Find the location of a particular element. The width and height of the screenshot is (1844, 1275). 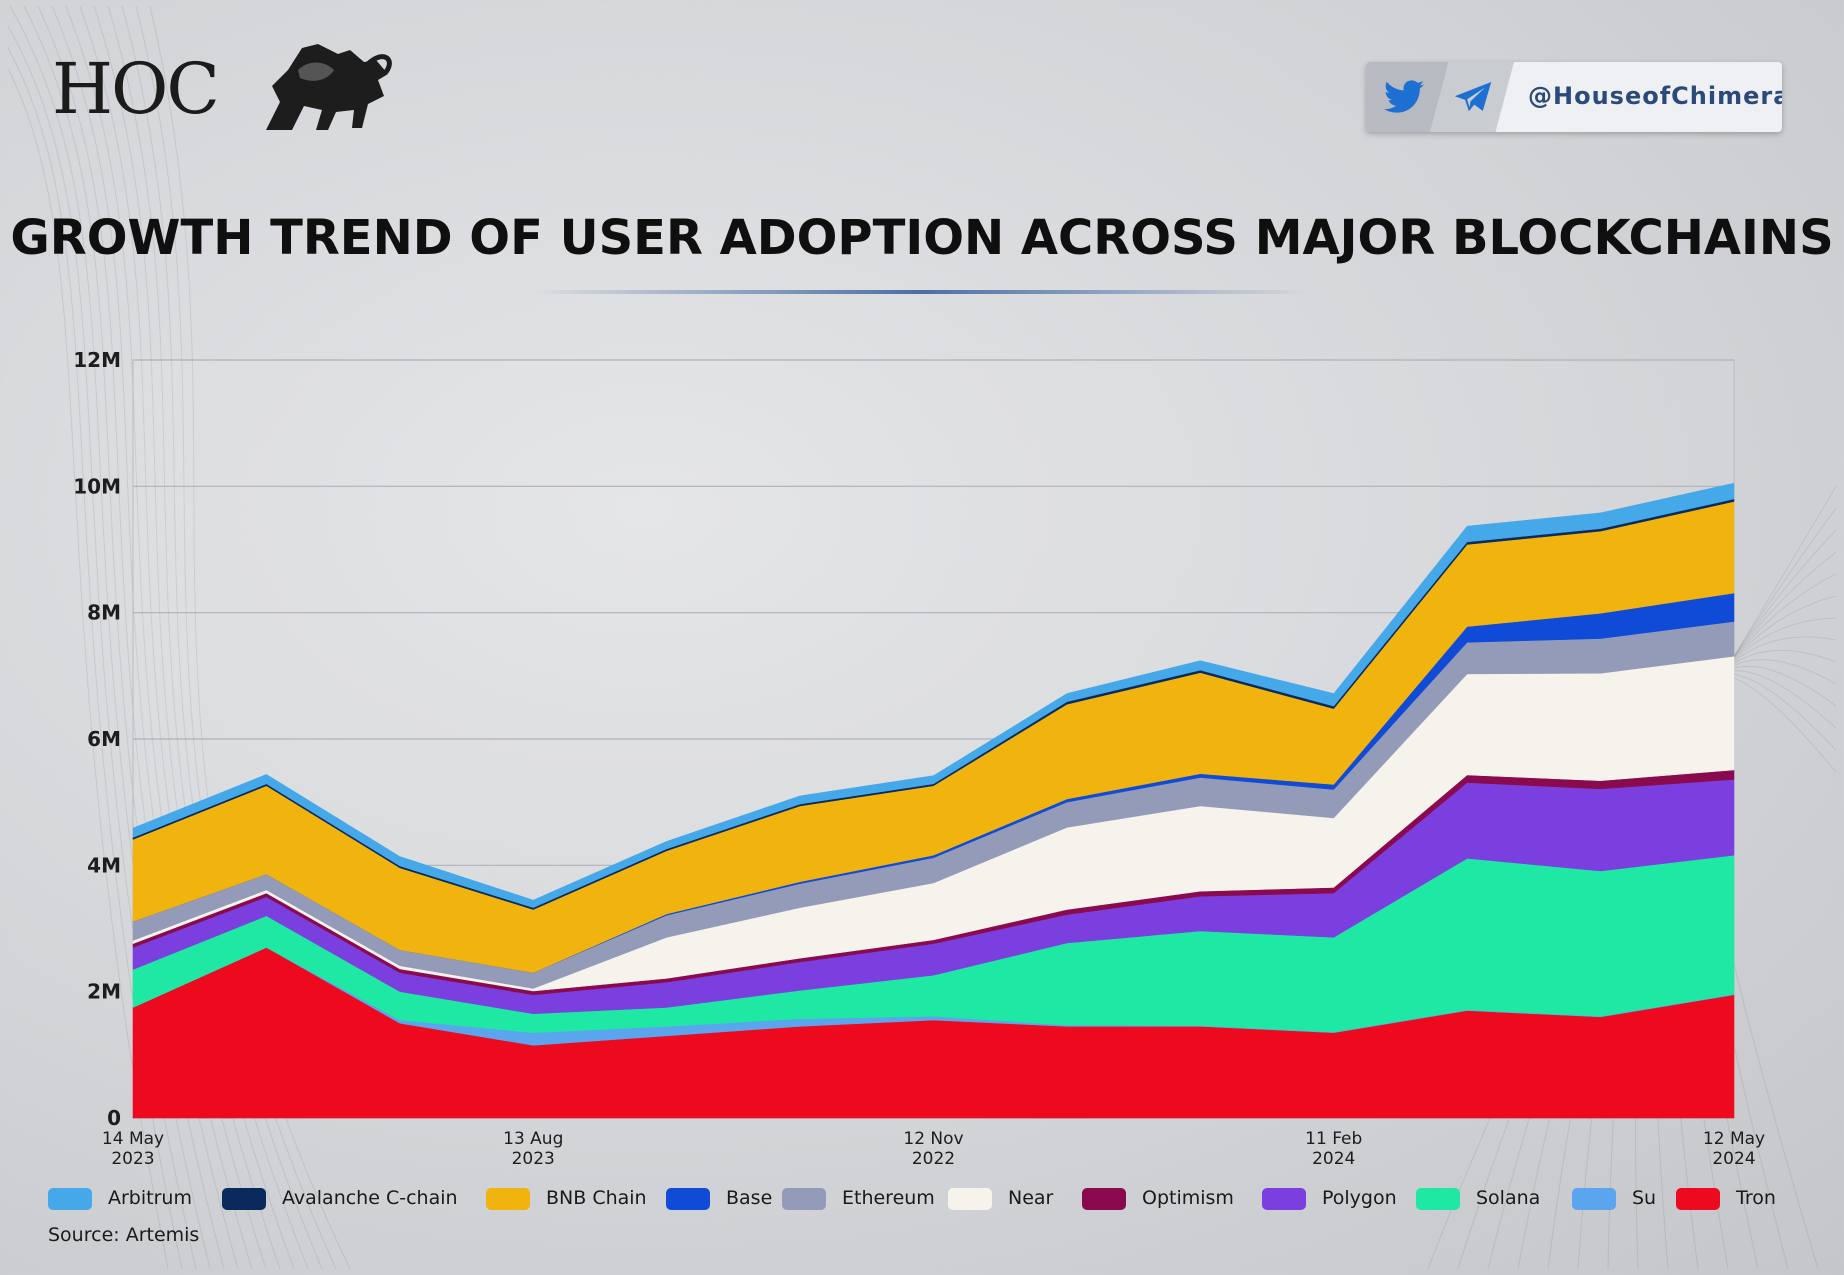

twitter-icon is located at coordinates (1404, 96).